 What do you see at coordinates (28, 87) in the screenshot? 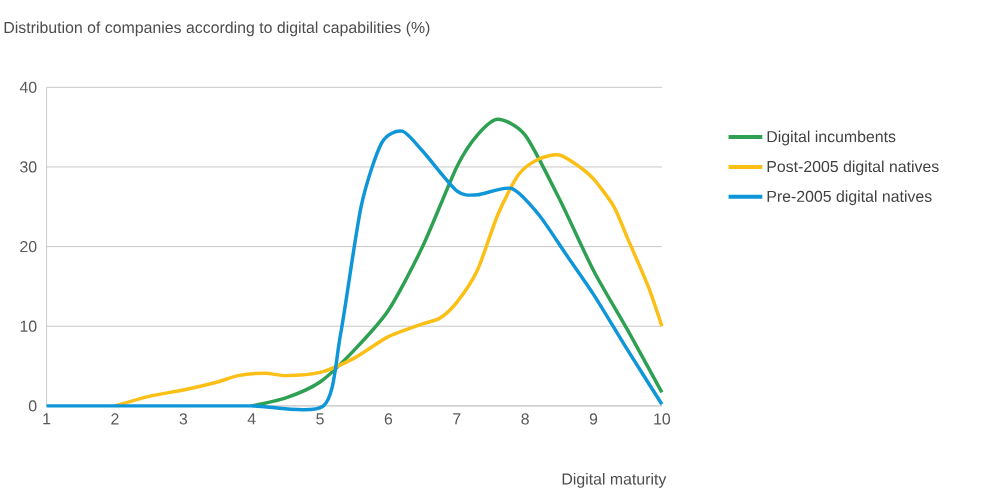
I see `y-tick-label: 40` at bounding box center [28, 87].